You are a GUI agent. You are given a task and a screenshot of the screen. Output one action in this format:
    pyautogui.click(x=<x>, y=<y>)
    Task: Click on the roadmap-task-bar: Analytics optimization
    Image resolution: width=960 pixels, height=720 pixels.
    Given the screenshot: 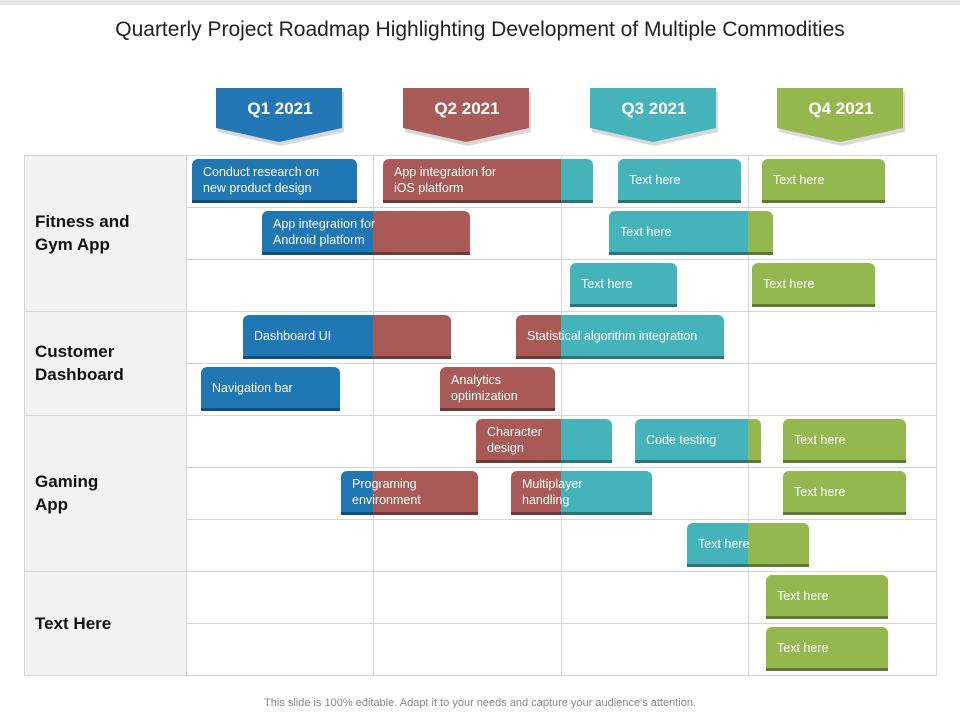 What is the action you would take?
    pyautogui.click(x=497, y=389)
    